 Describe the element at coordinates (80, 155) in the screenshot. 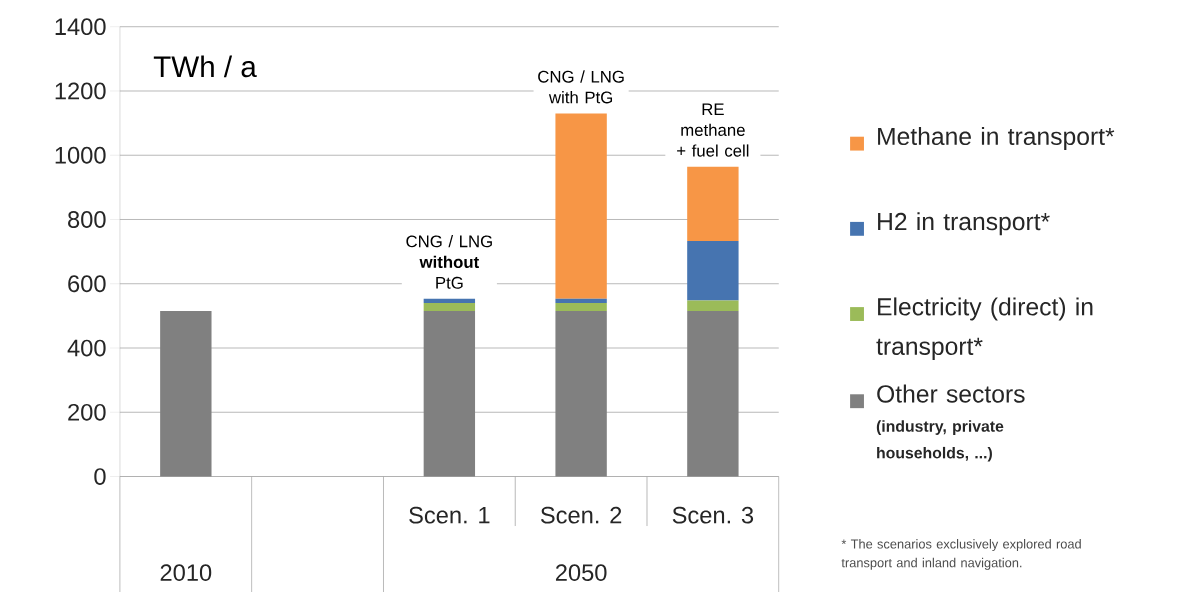

I see `y-tick-label: 1000` at that location.